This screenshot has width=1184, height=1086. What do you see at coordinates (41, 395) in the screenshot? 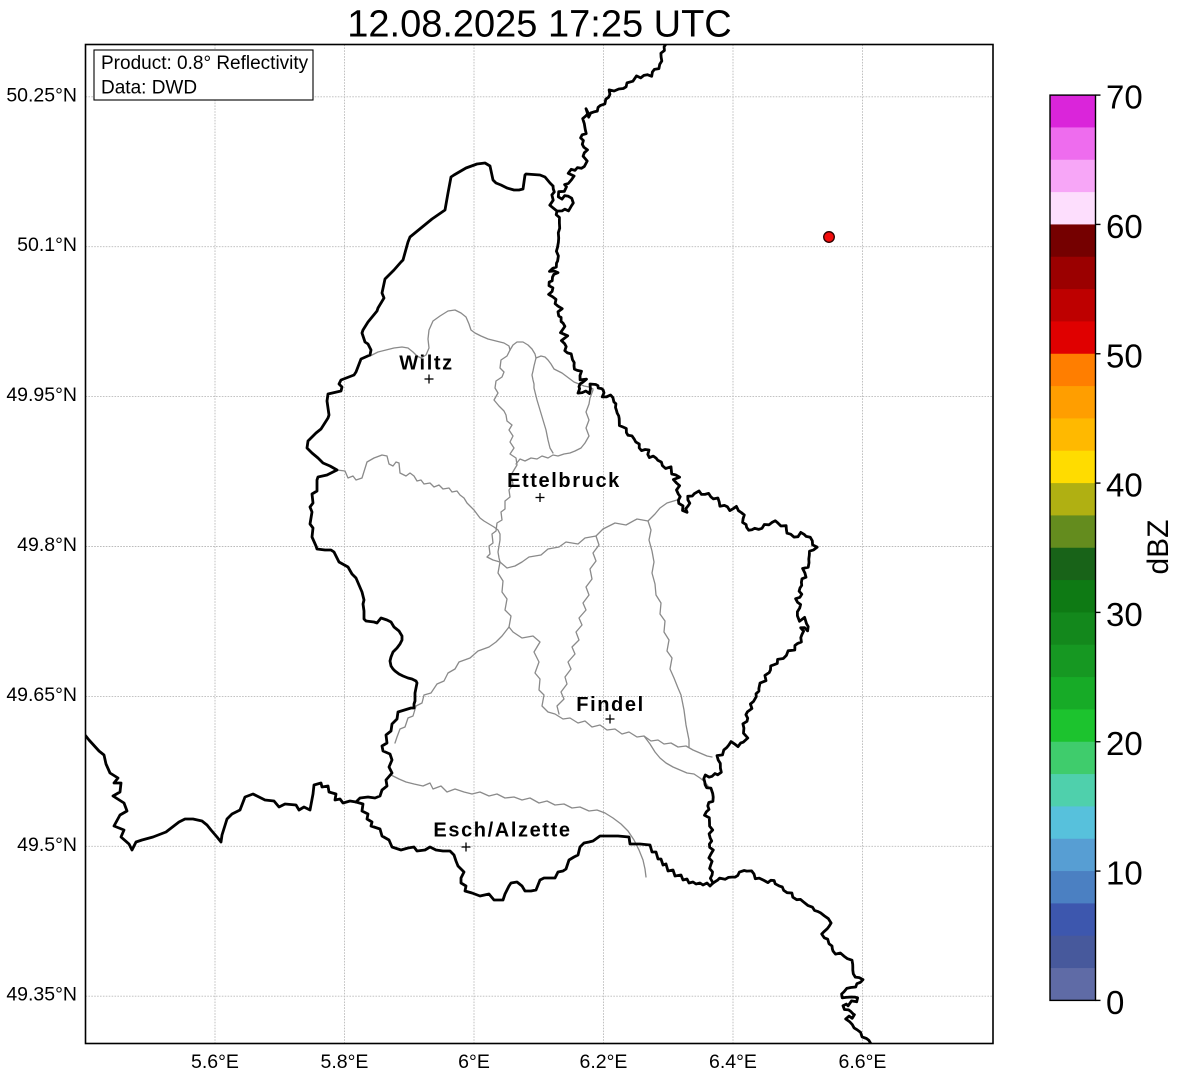
I see `svg-text: 49.95°N` at bounding box center [41, 395].